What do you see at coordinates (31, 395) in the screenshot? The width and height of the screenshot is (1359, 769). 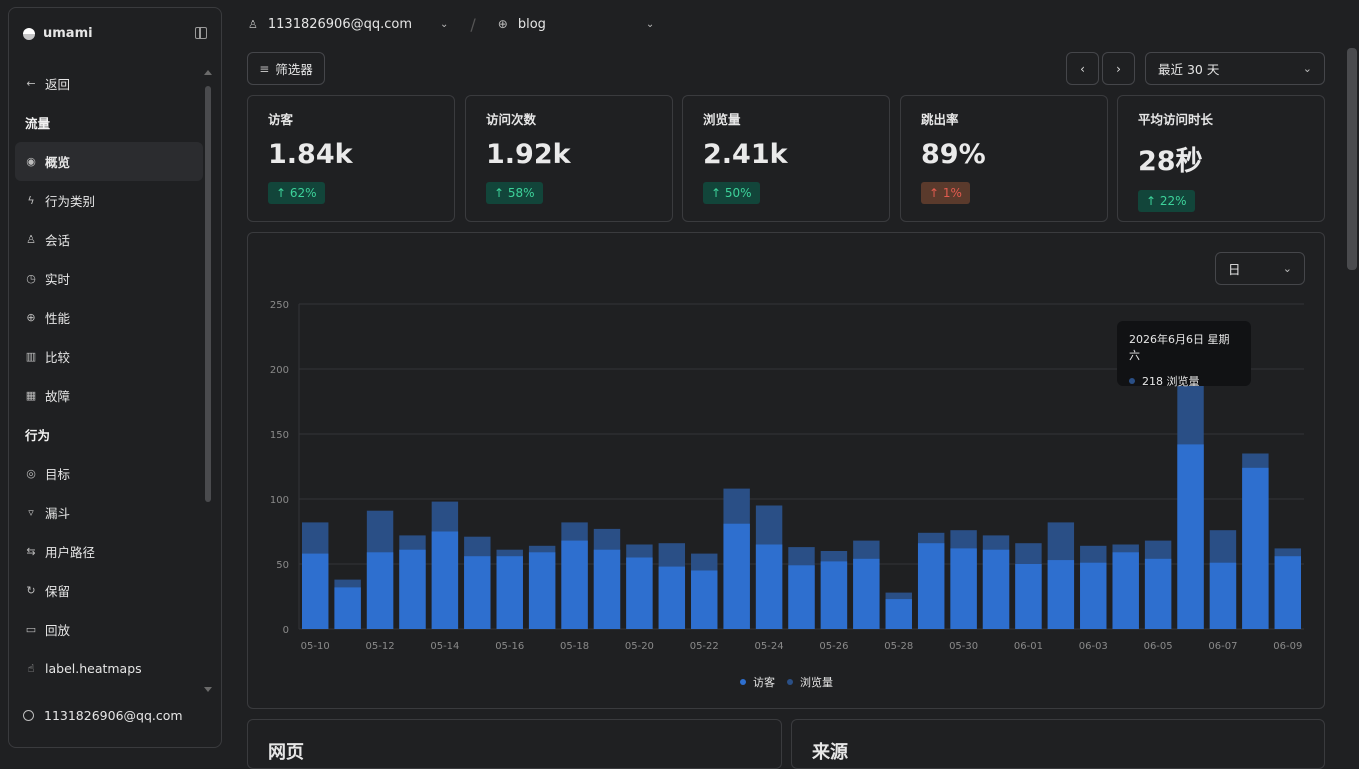 I see `grid-icon: ▦` at bounding box center [31, 395].